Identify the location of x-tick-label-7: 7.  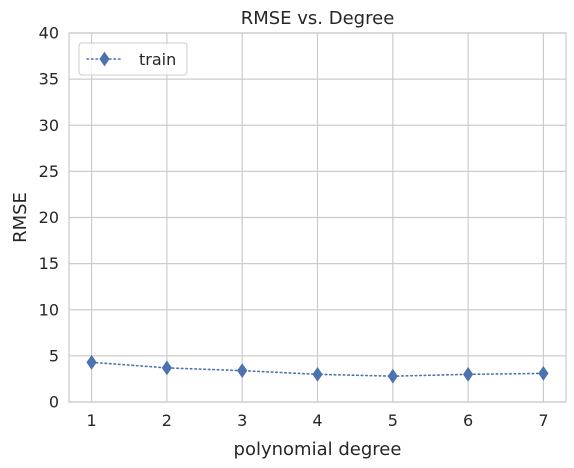
(543, 420).